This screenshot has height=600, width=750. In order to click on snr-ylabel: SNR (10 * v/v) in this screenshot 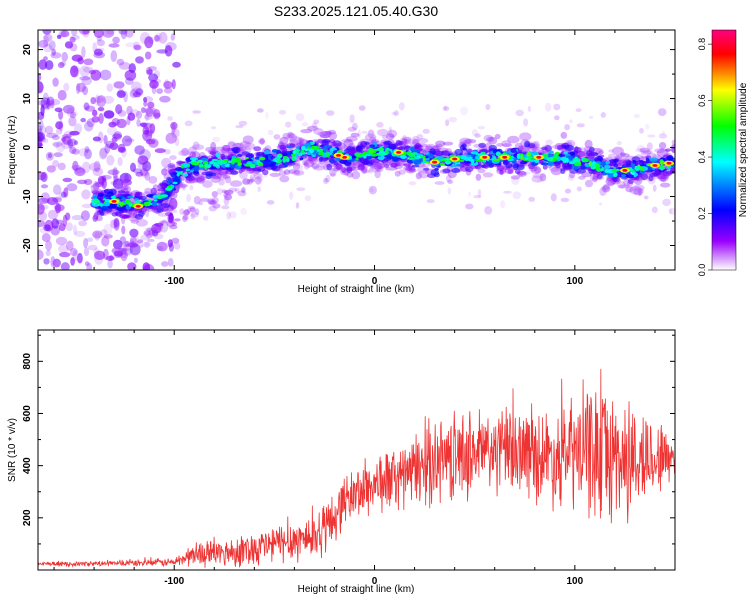, I will do `click(12, 450)`.